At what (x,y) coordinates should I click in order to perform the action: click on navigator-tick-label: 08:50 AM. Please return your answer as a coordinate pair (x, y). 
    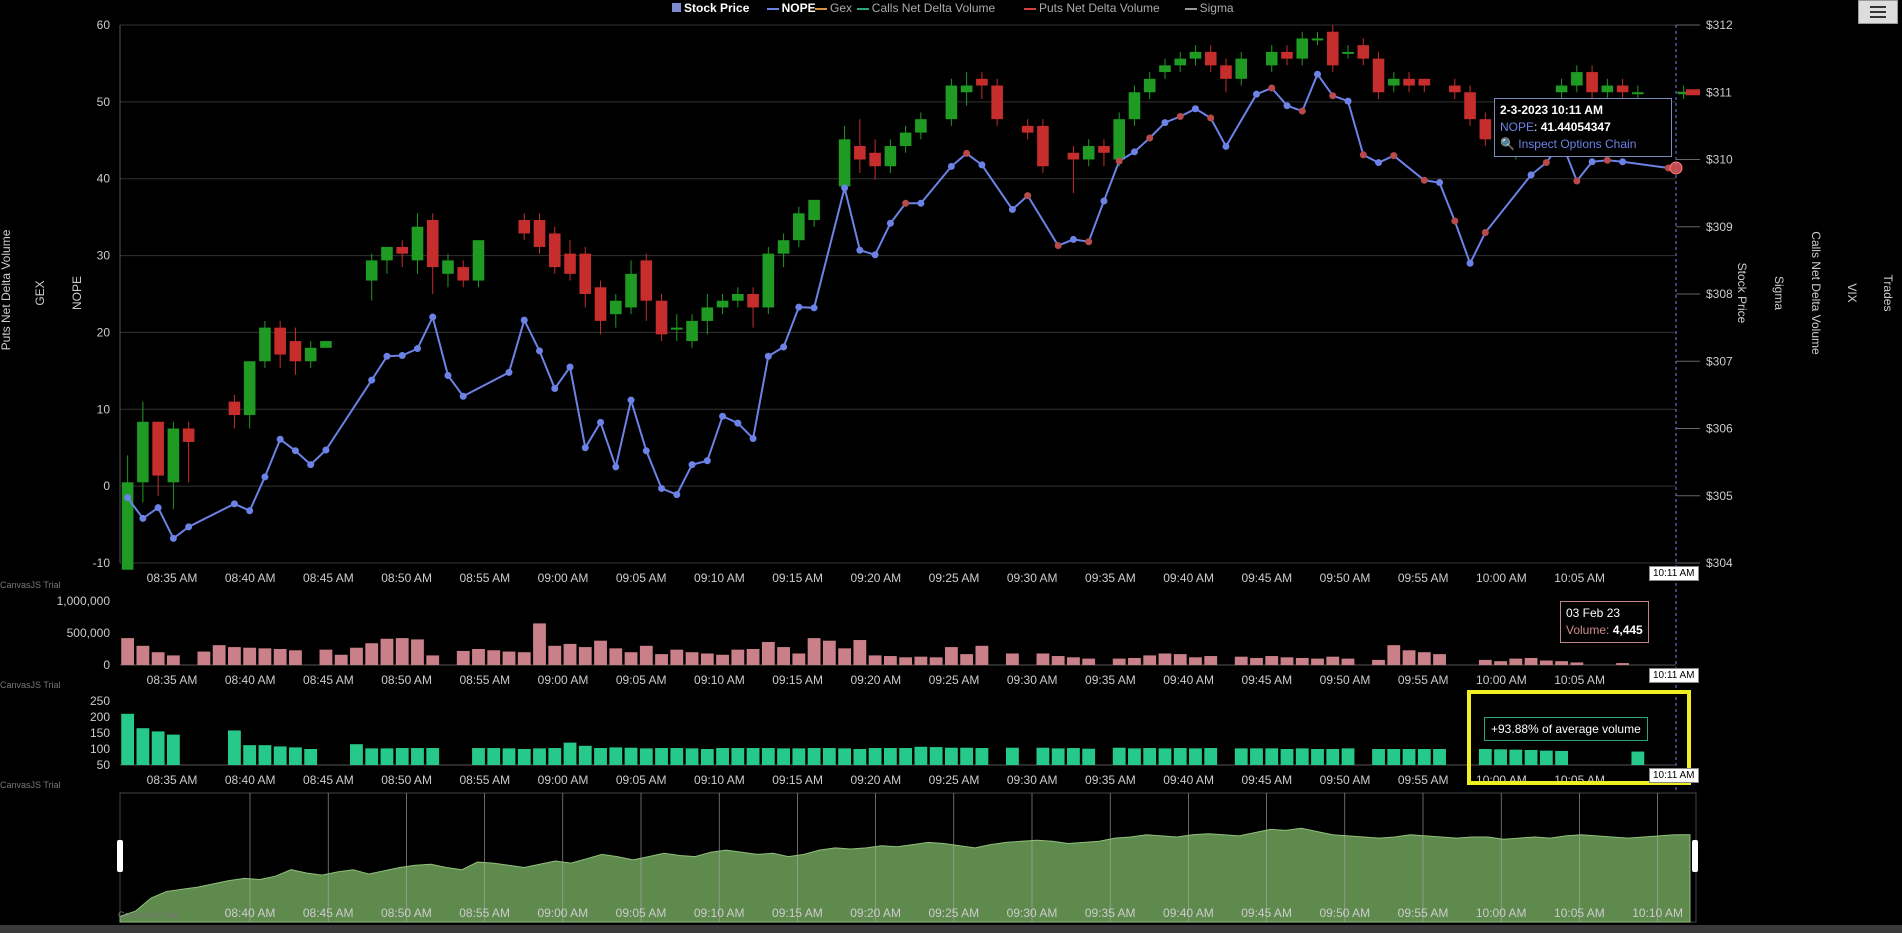
    Looking at the image, I should click on (406, 913).